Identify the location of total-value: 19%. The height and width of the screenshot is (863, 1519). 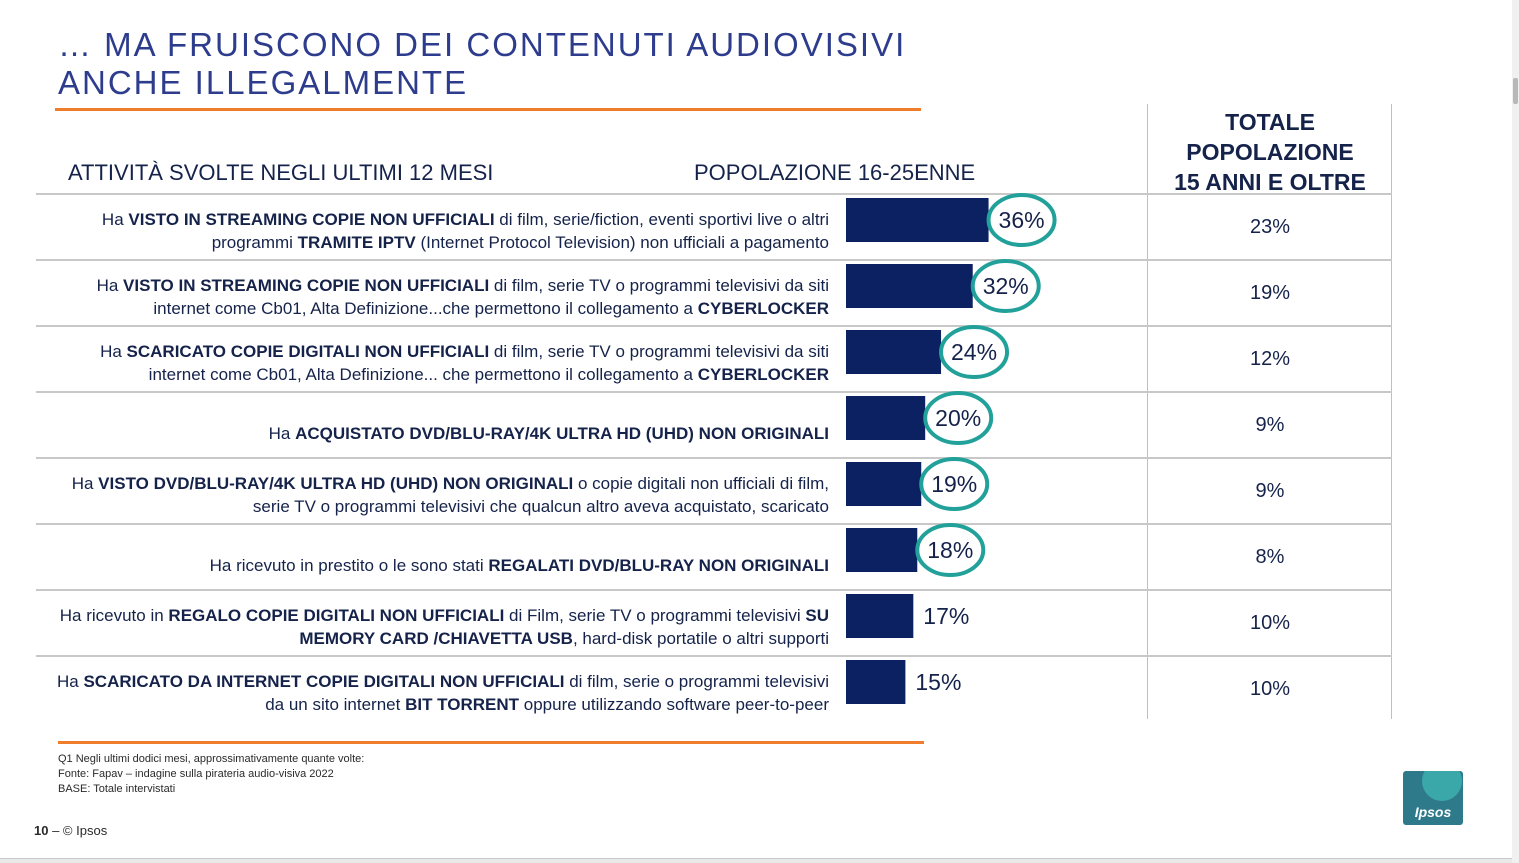
(1270, 293).